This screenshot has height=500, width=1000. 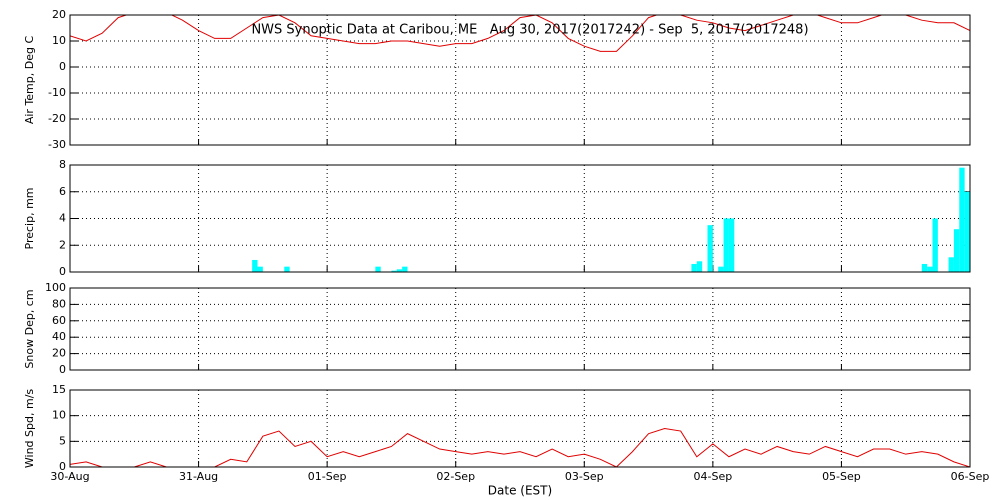 I want to click on x-axis-label: Date (EST), so click(x=520, y=491).